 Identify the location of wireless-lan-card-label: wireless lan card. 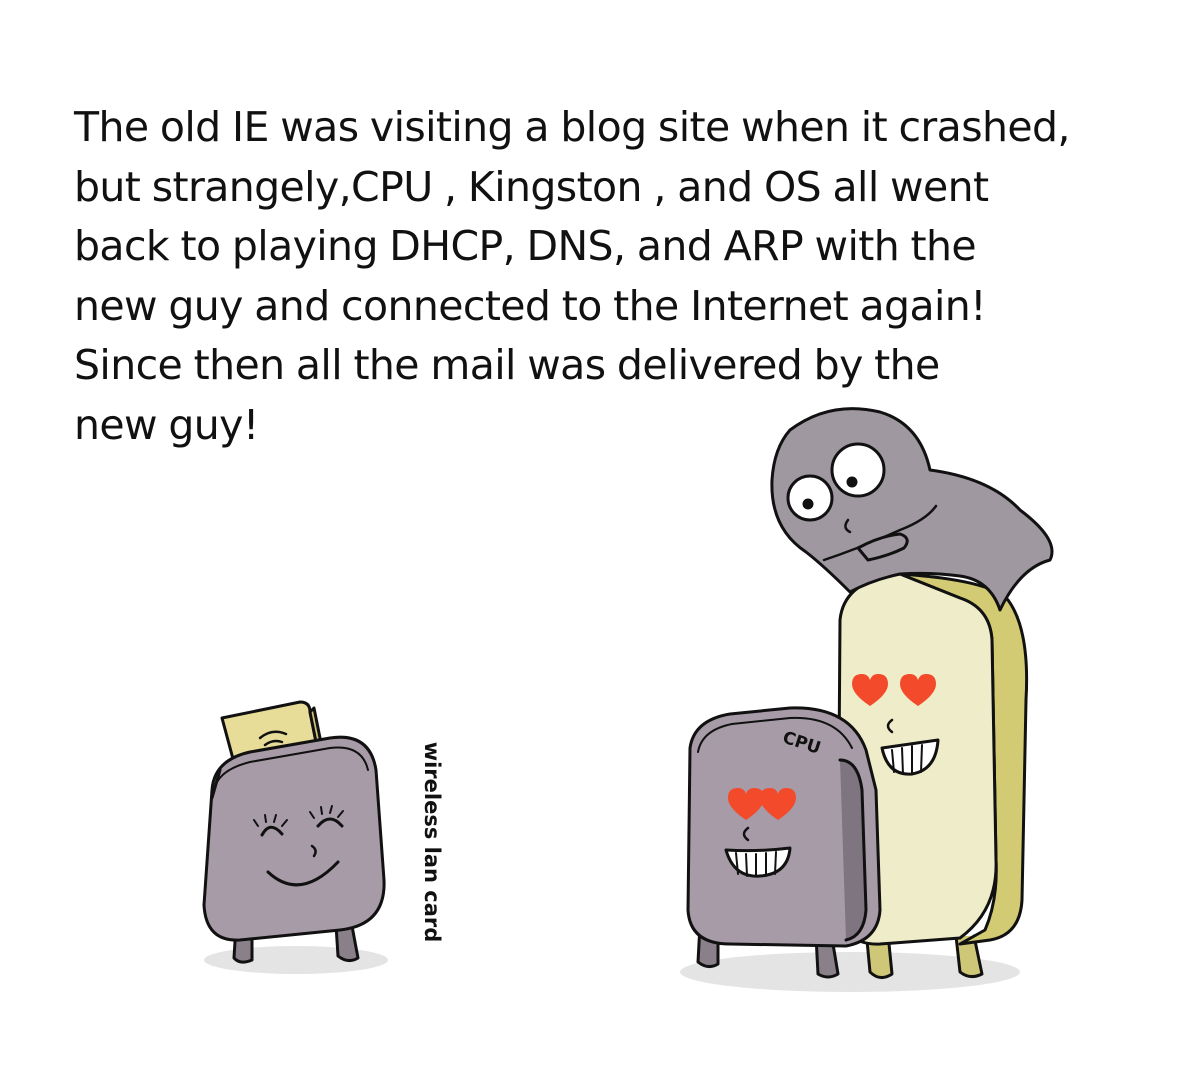
(432, 842).